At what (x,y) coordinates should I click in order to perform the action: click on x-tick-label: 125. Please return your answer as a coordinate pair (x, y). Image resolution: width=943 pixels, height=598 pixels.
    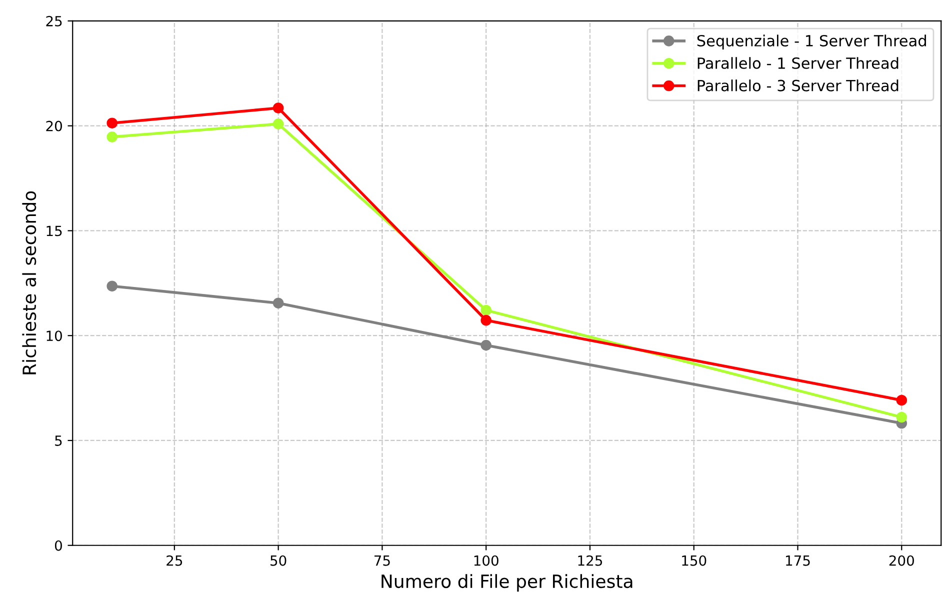
    Looking at the image, I should click on (590, 560).